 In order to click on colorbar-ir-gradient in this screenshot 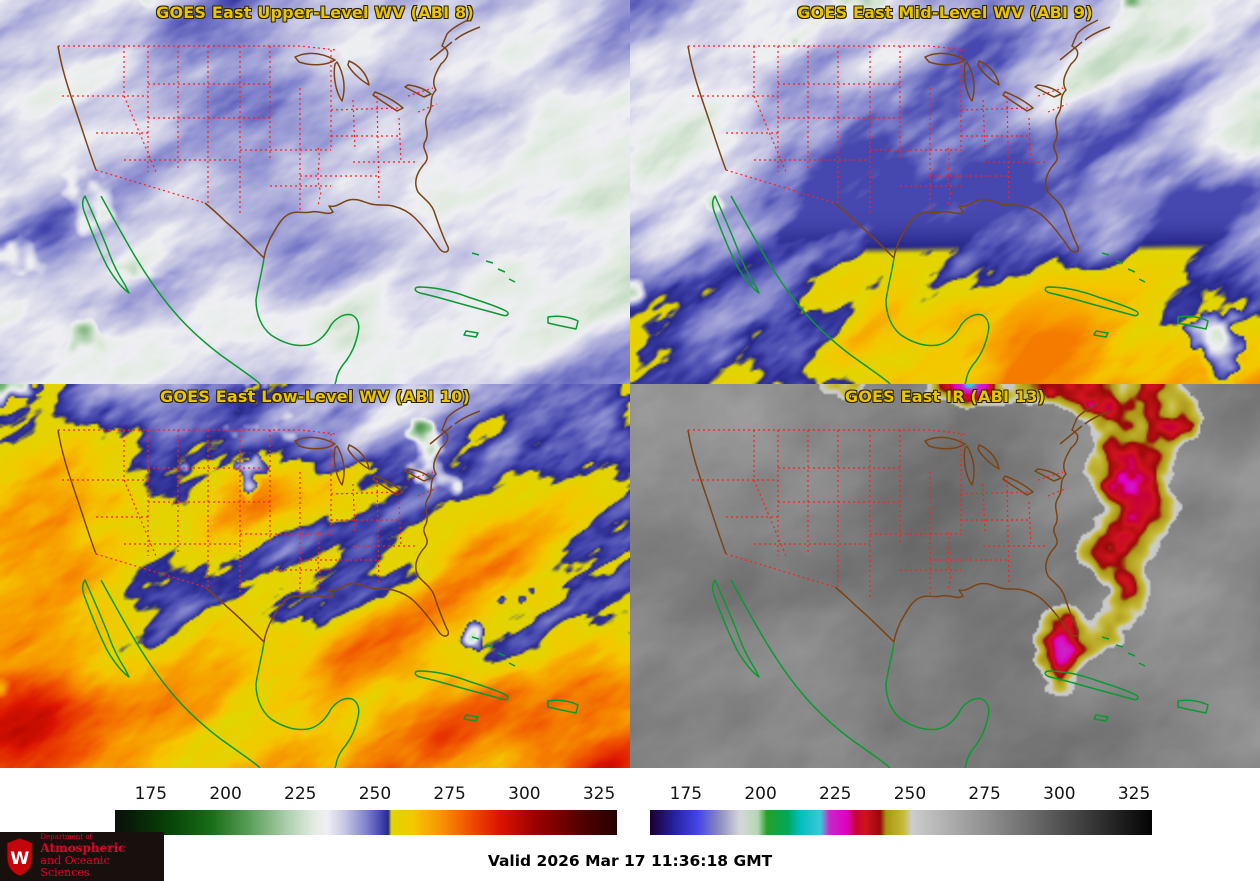, I will do `click(901, 822)`.